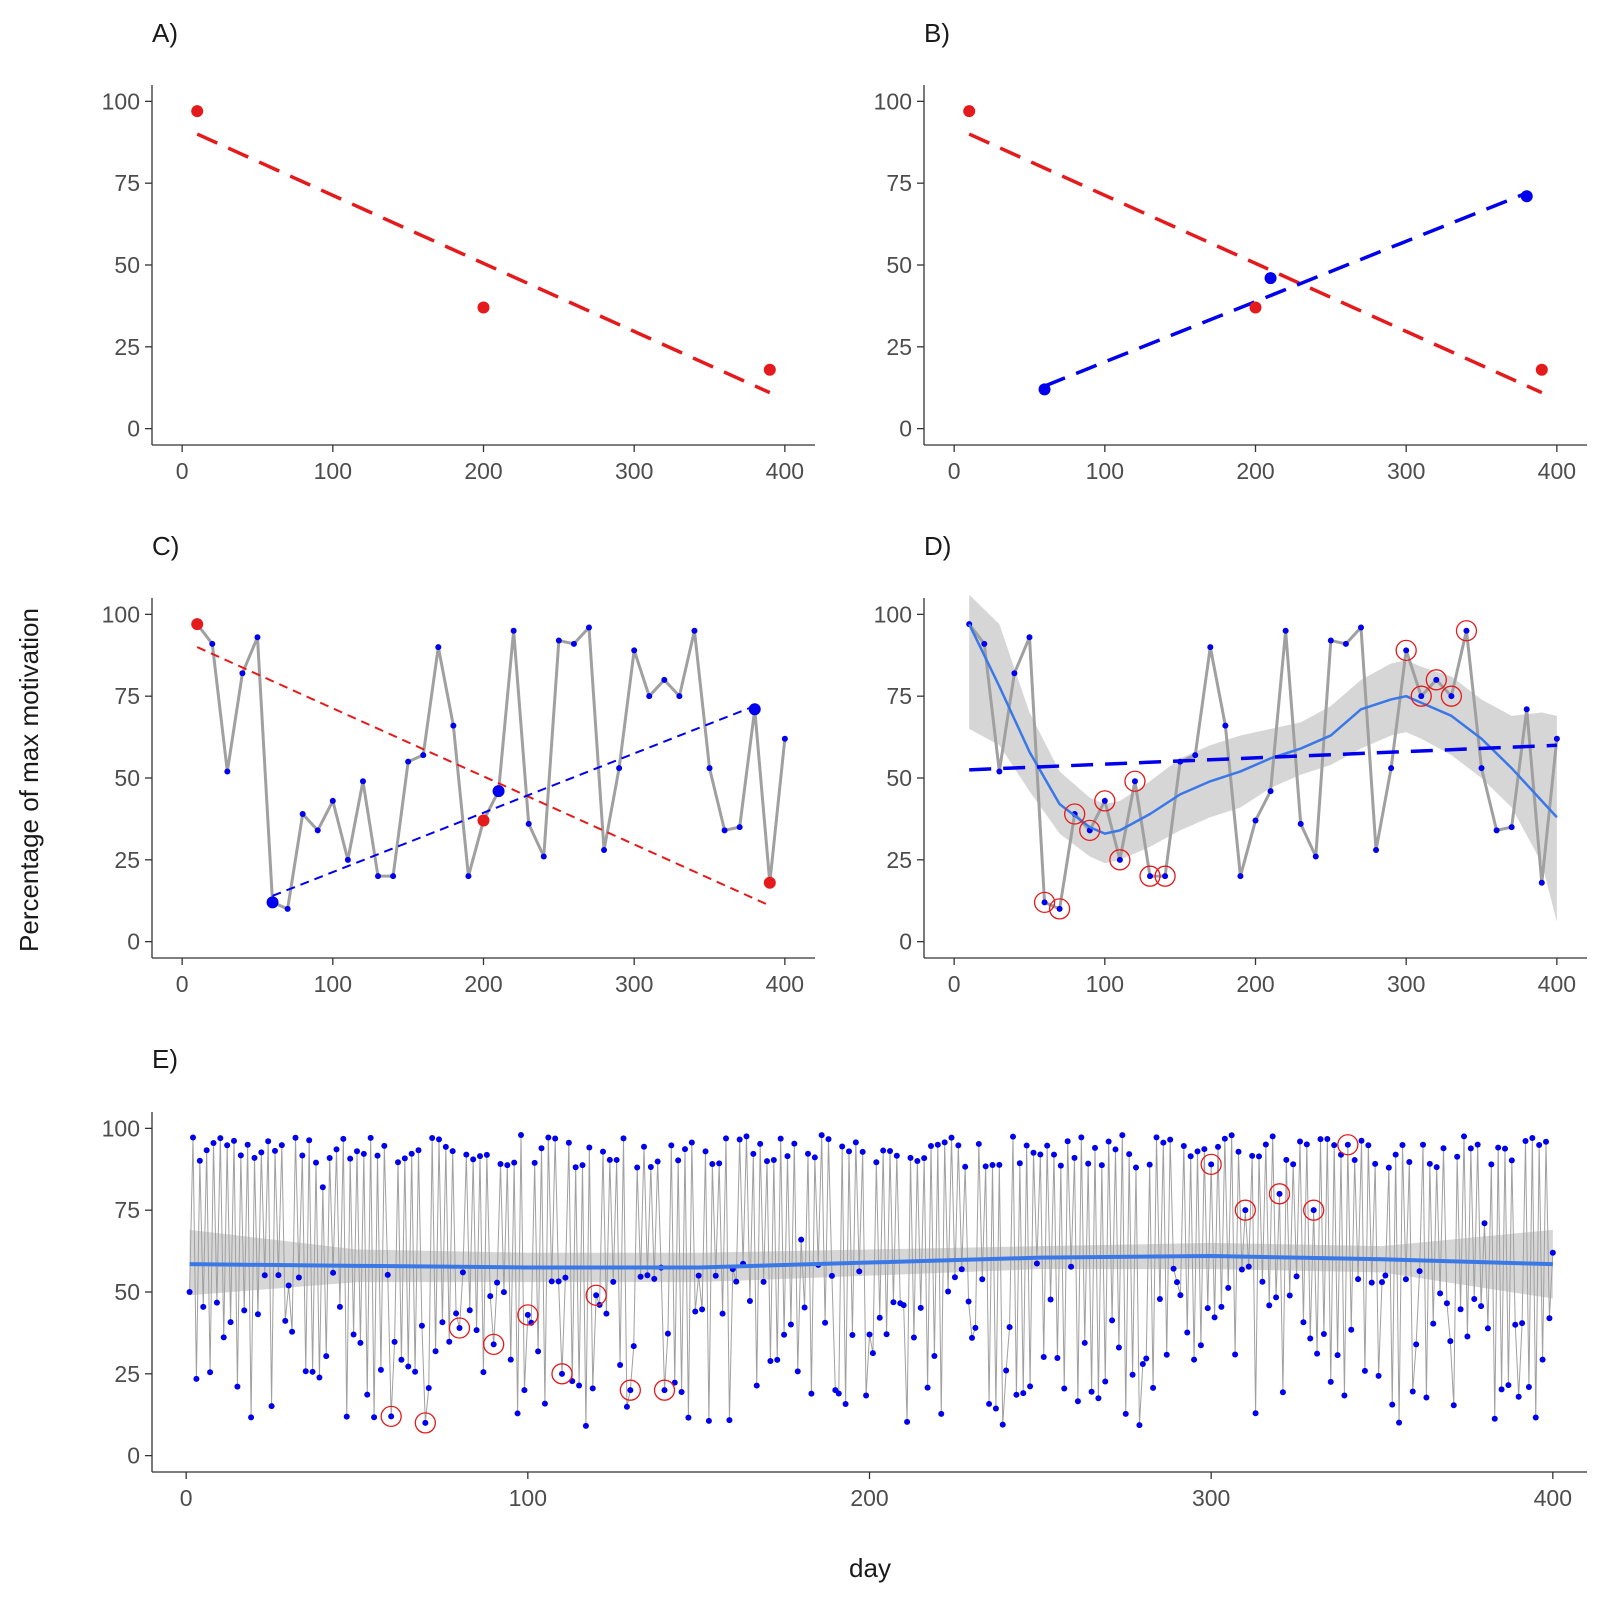 Image resolution: width=1600 pixels, height=1600 pixels. Describe the element at coordinates (127, 347) in the screenshot. I see `panel-a-y-tick-label: 25` at that location.